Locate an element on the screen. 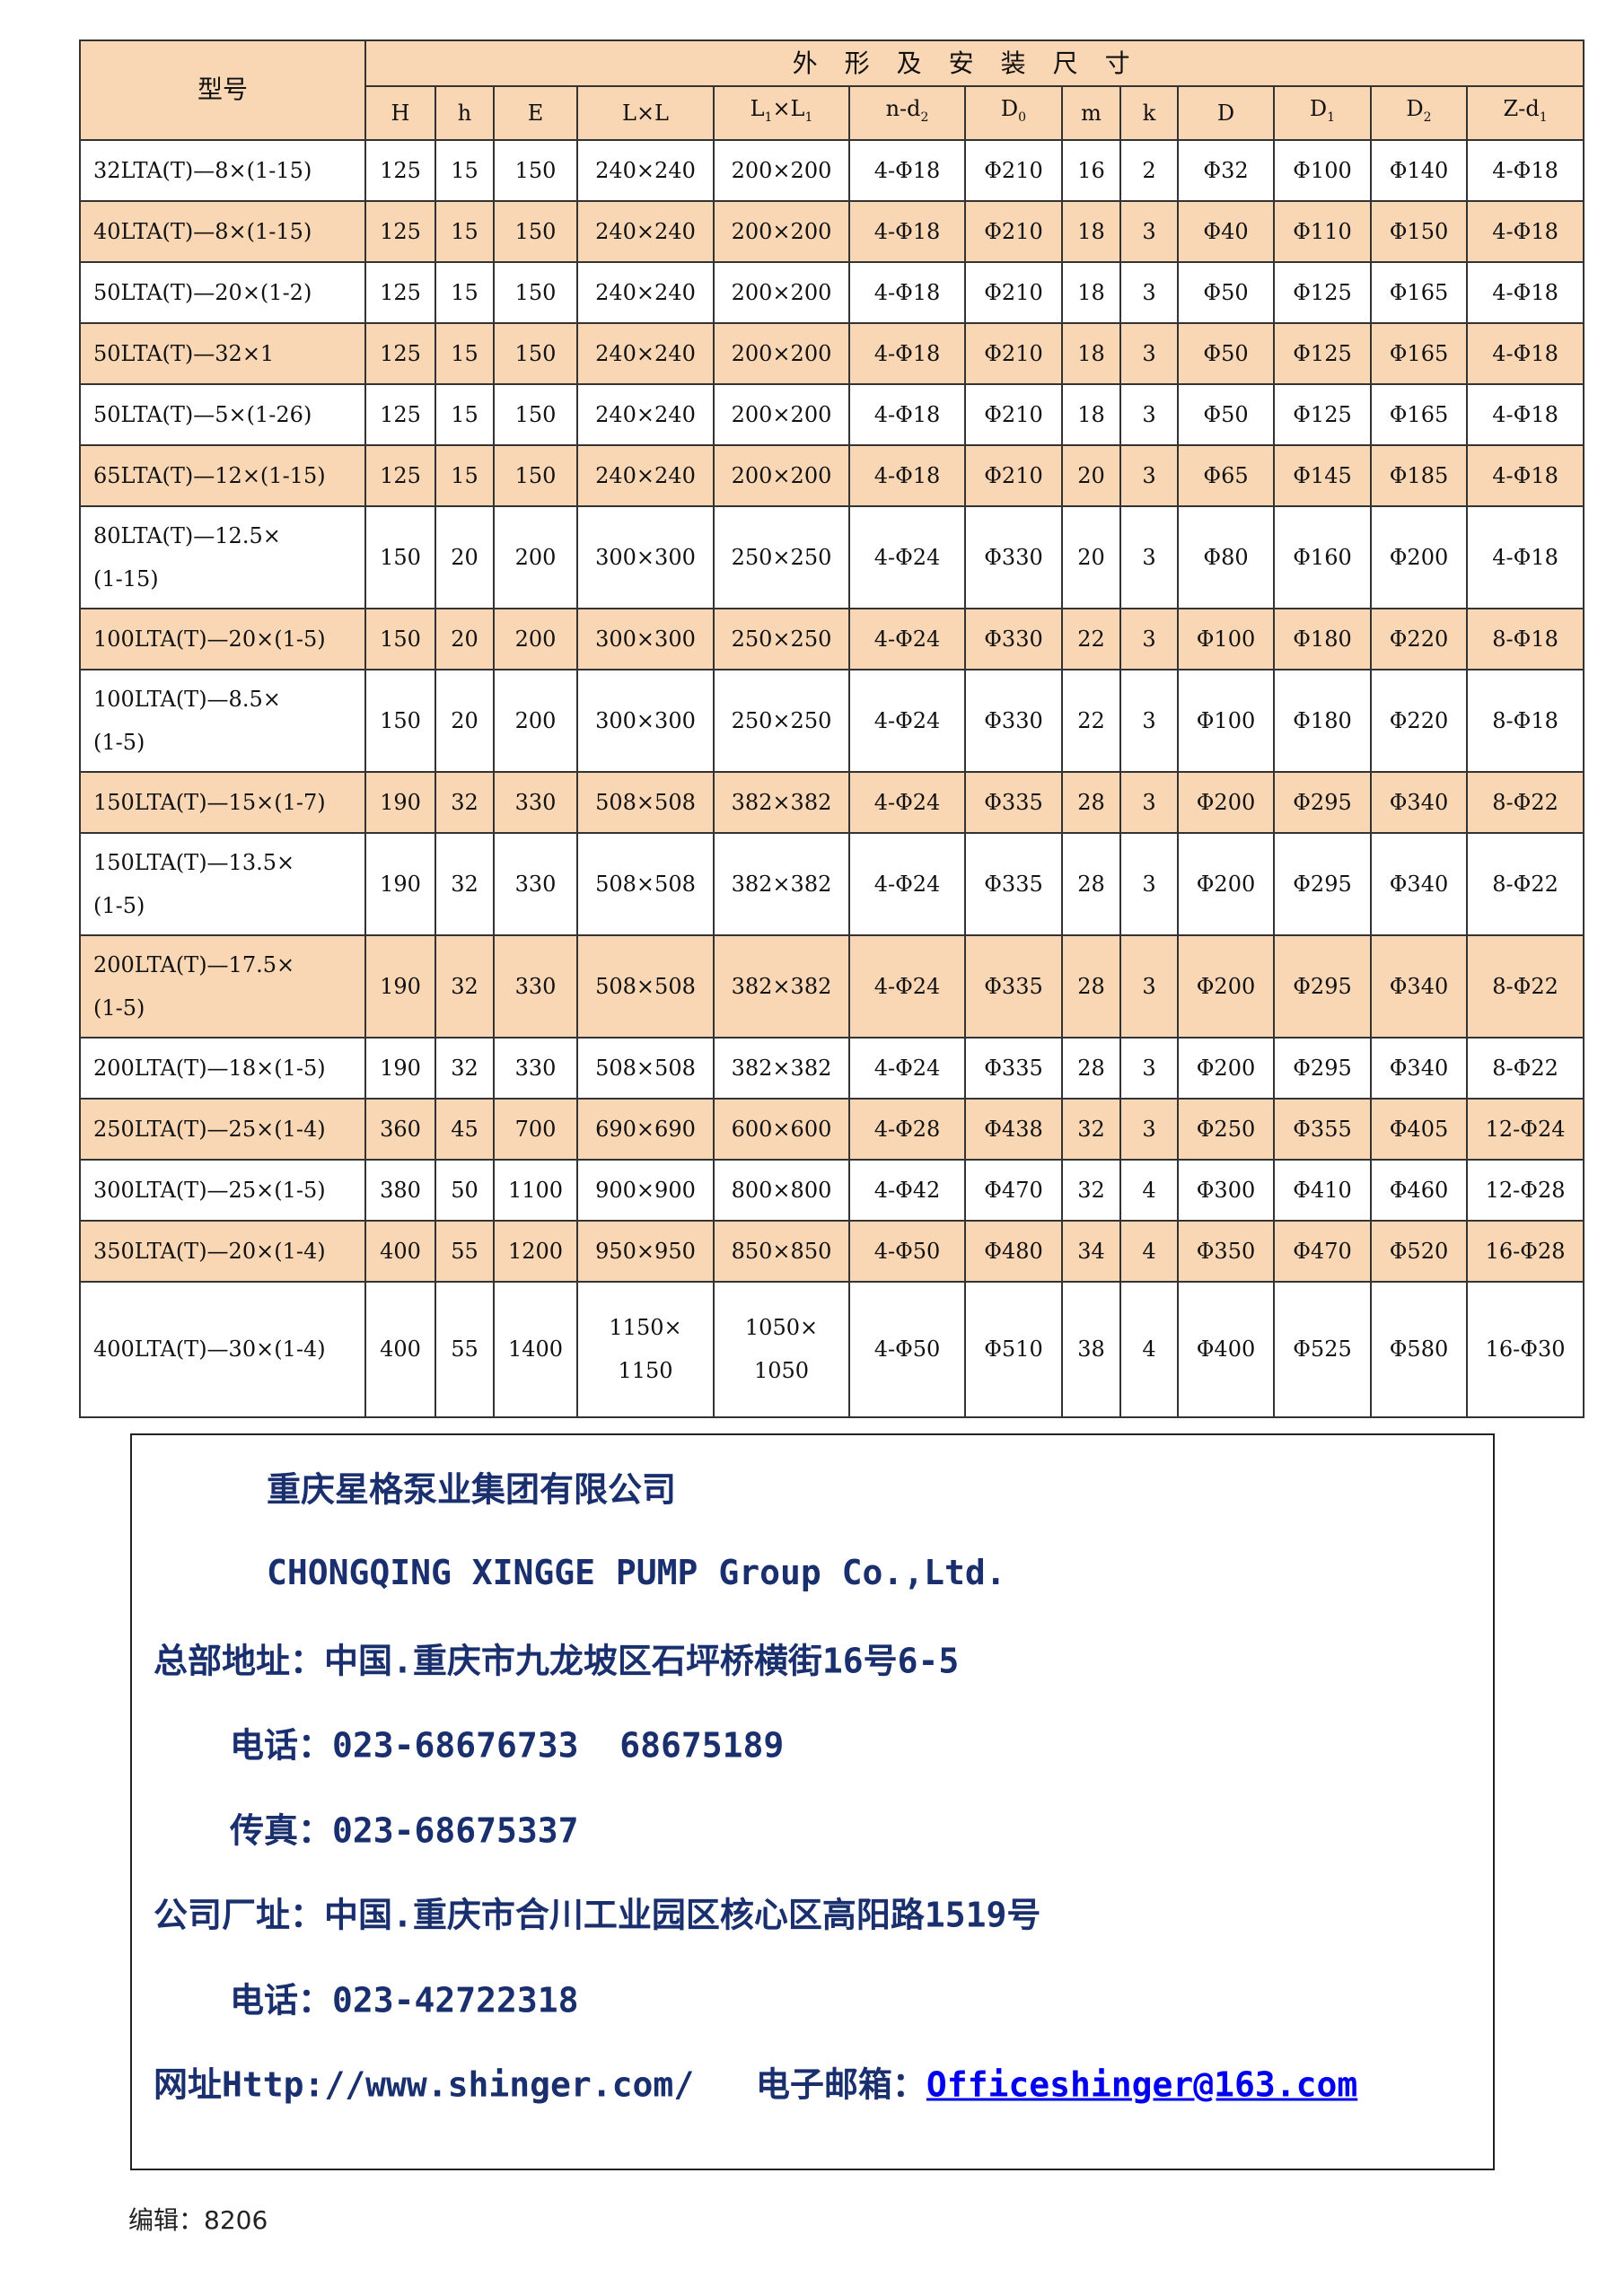 The image size is (1624, 2296). column-header-label: h is located at coordinates (464, 113).